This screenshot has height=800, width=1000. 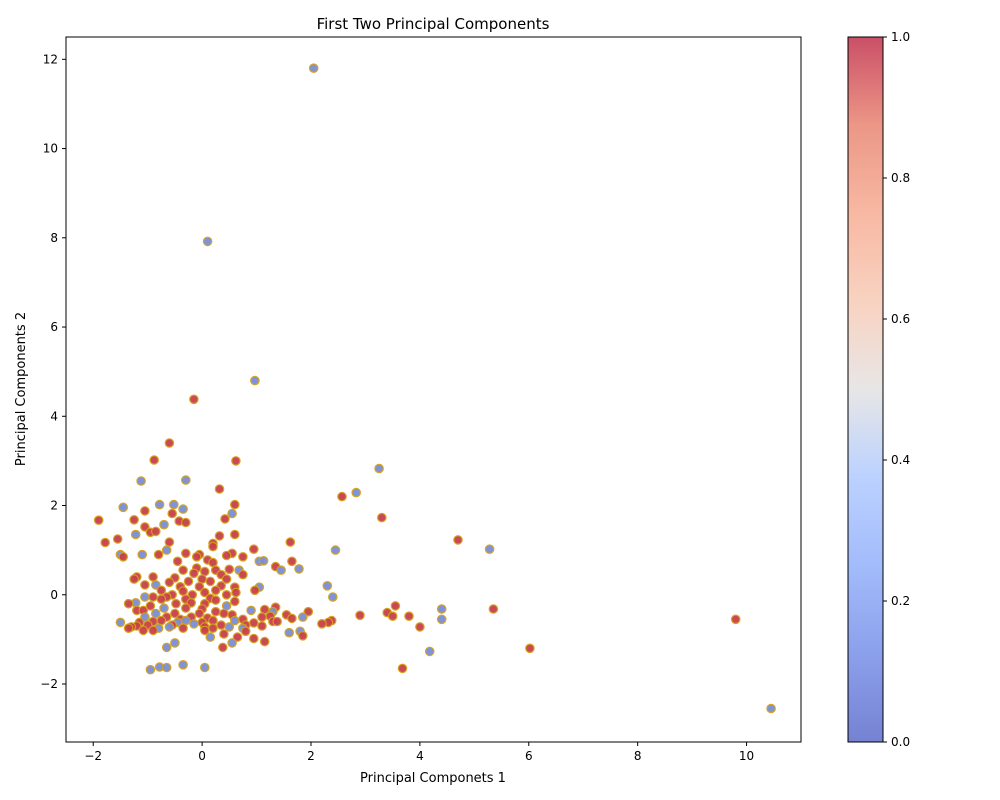 I want to click on chart-title: First Two Principal Components, so click(x=433, y=24).